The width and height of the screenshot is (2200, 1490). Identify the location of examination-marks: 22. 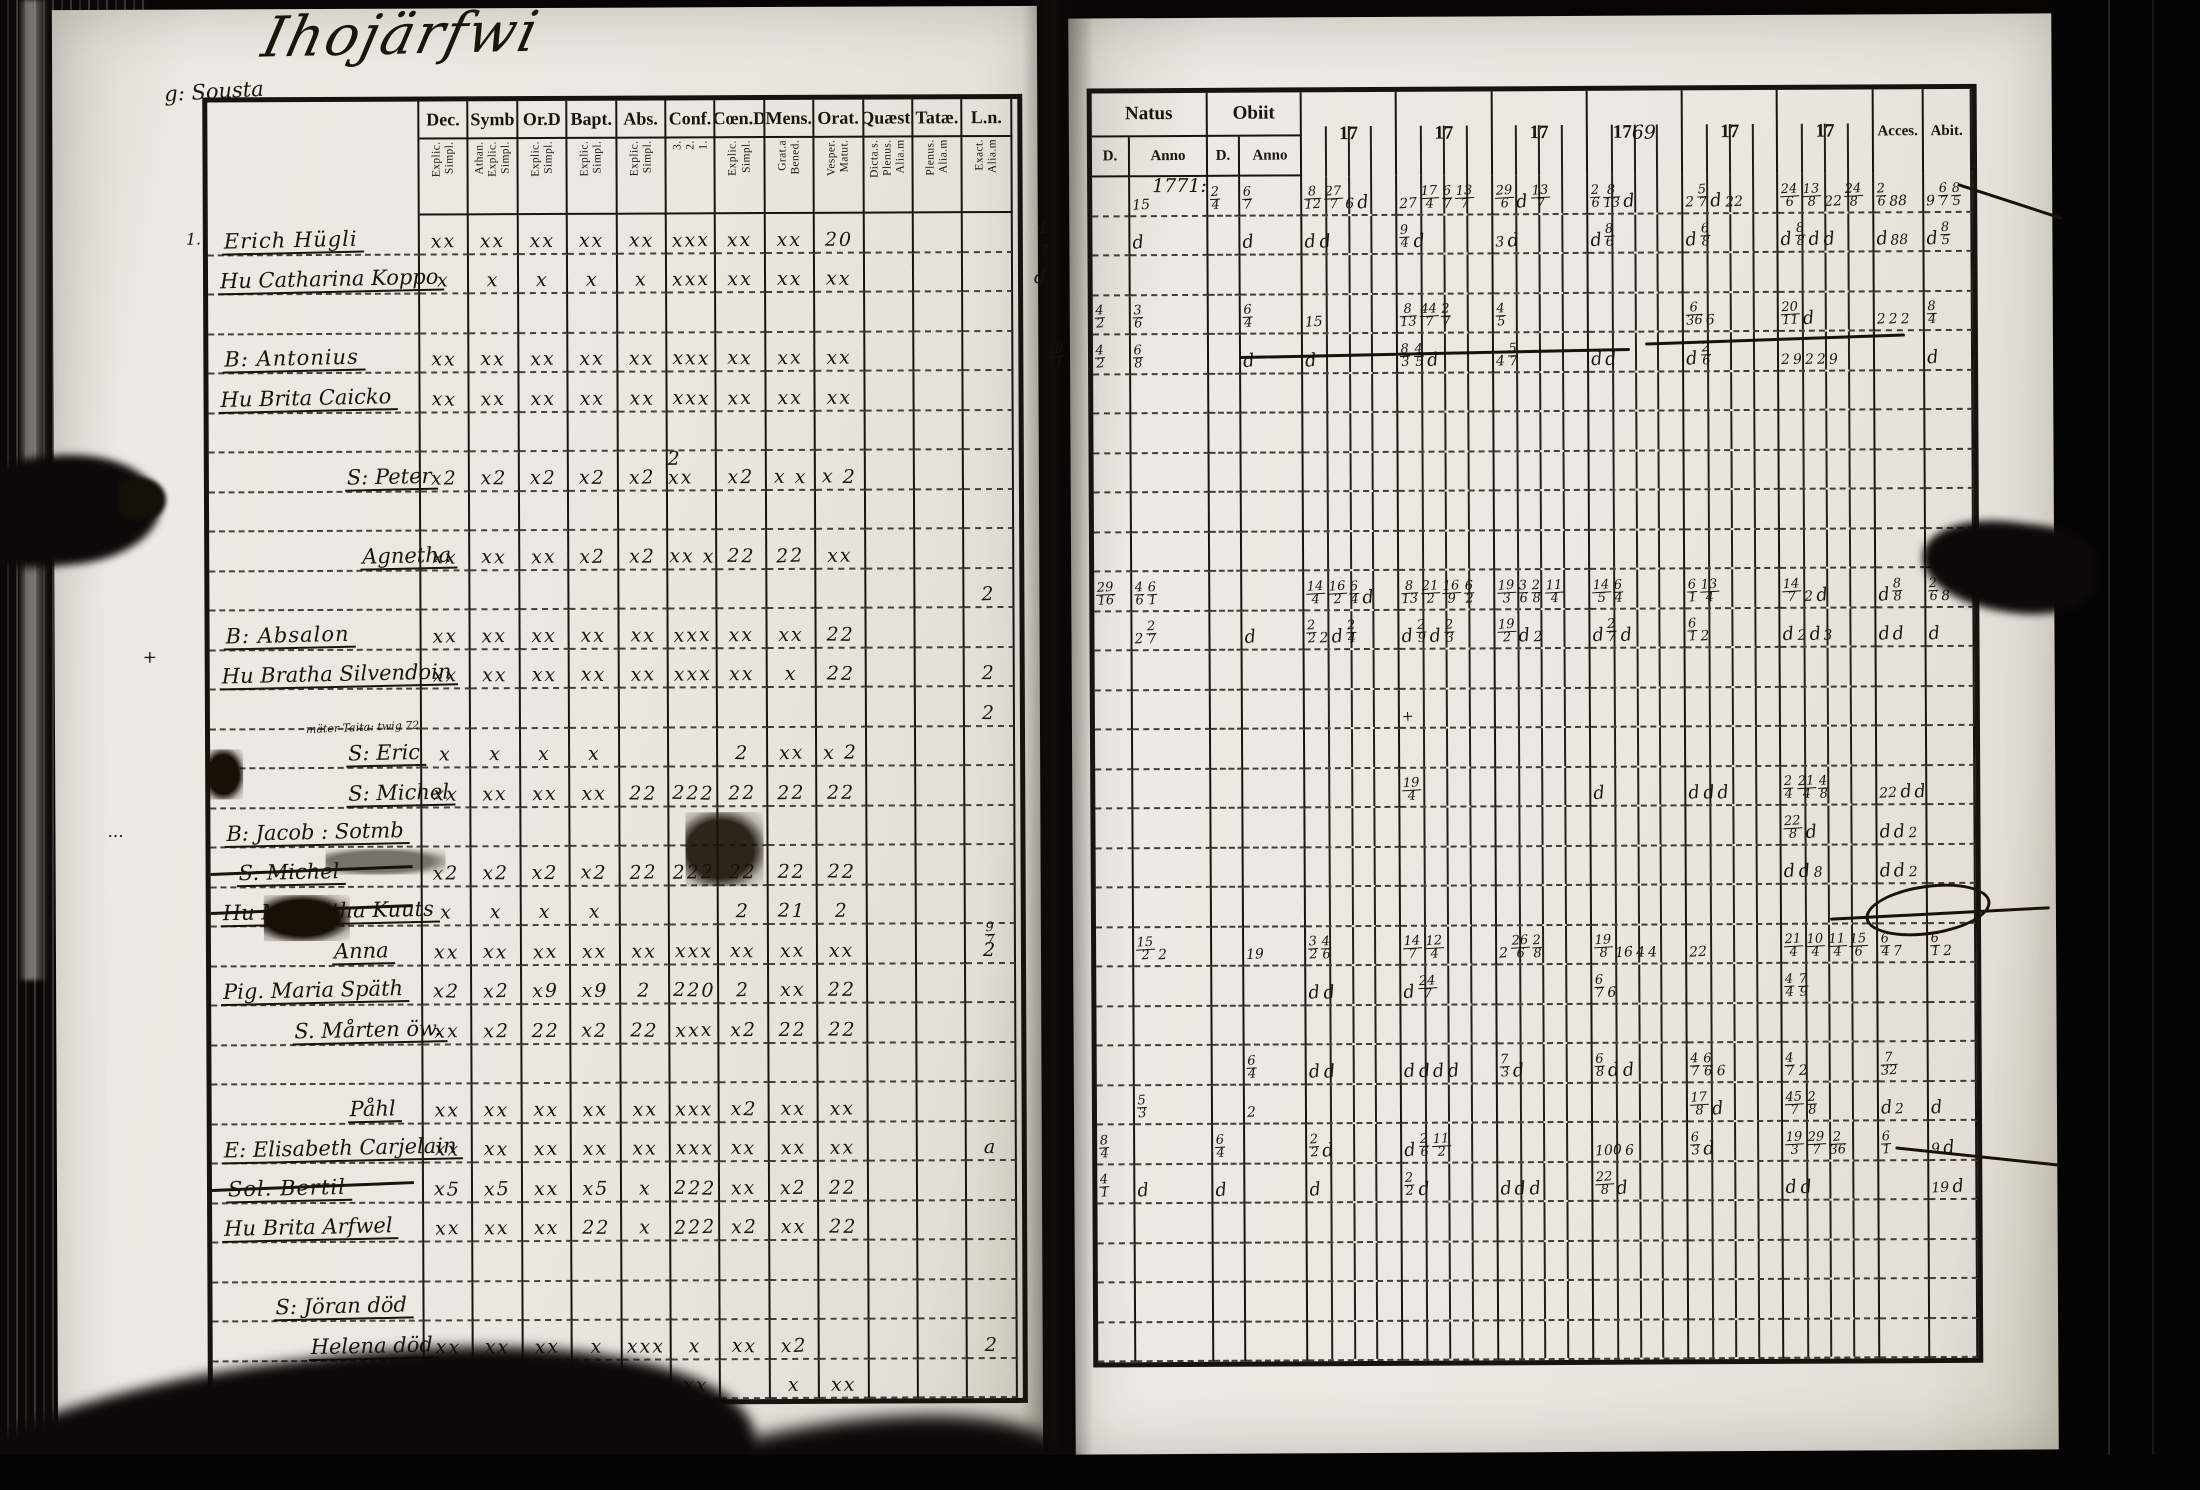
(644, 1030).